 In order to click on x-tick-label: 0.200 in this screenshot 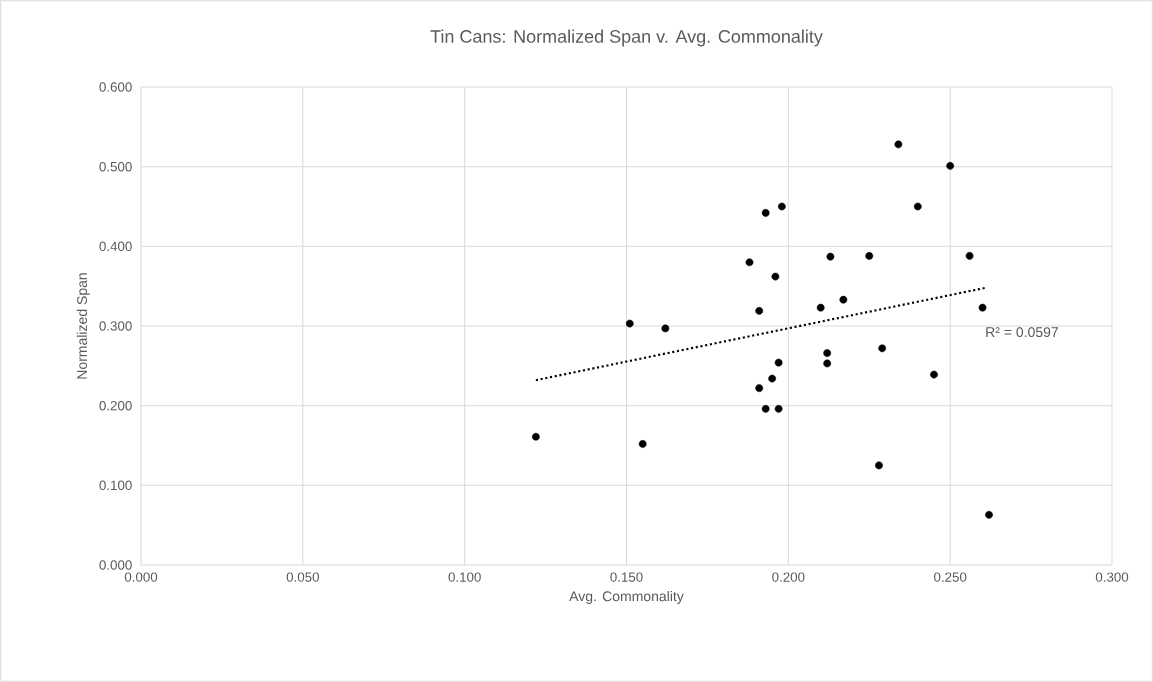, I will do `click(788, 577)`.